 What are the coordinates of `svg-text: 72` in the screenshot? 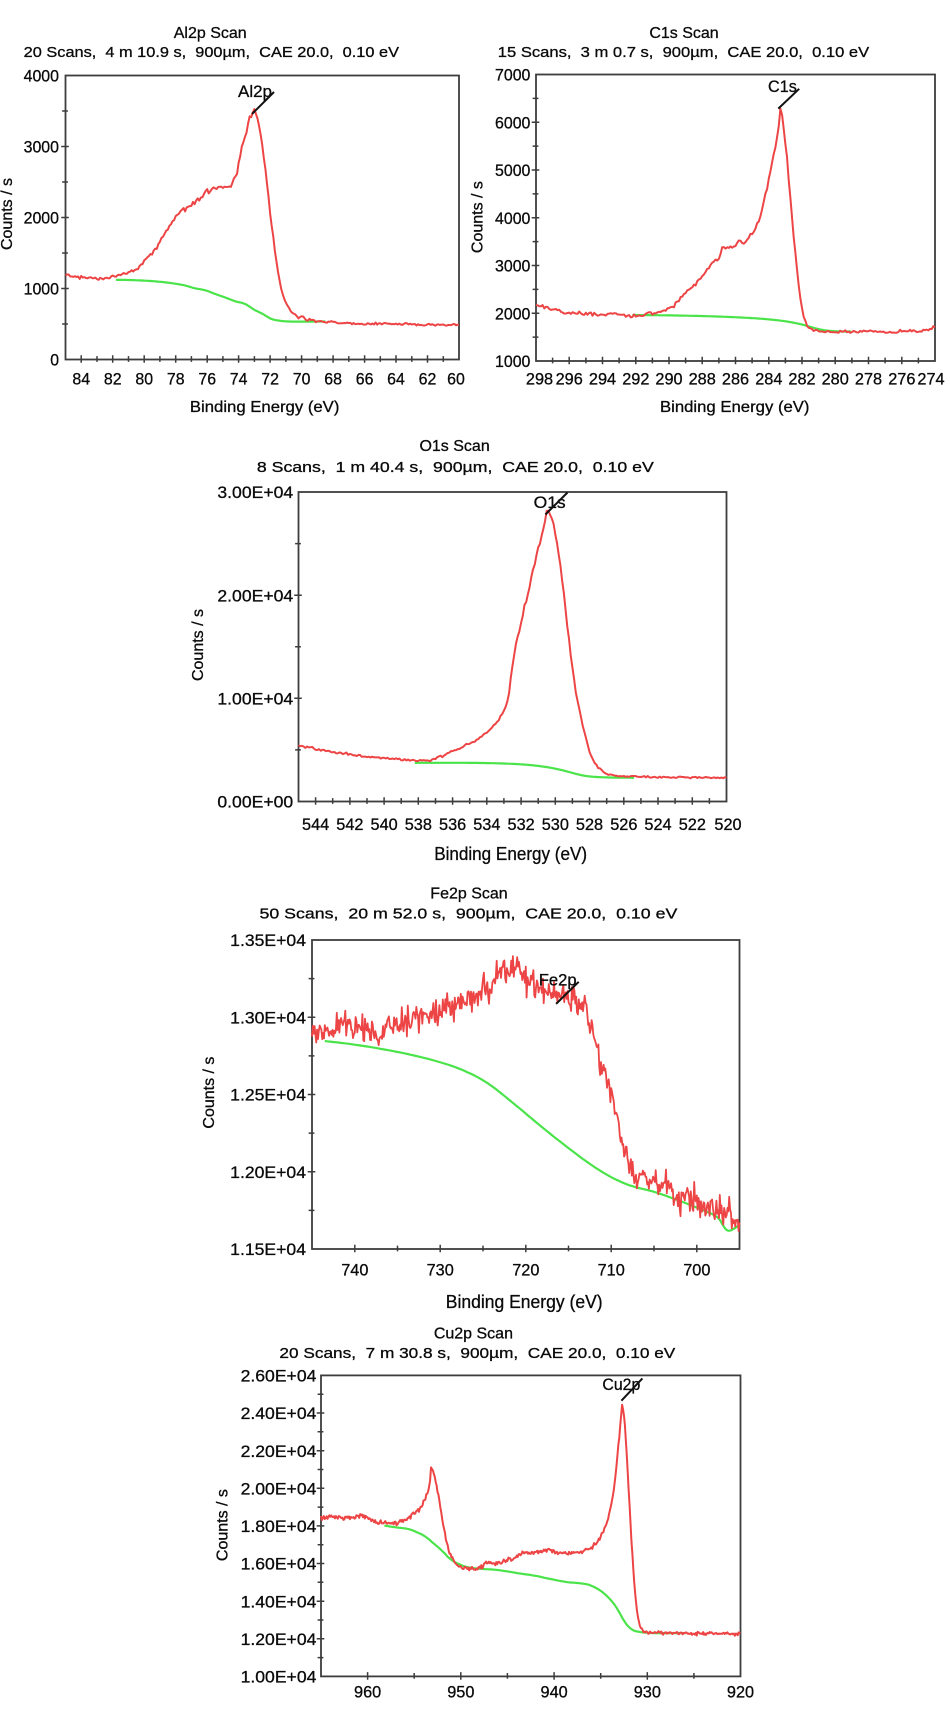 It's located at (270, 379).